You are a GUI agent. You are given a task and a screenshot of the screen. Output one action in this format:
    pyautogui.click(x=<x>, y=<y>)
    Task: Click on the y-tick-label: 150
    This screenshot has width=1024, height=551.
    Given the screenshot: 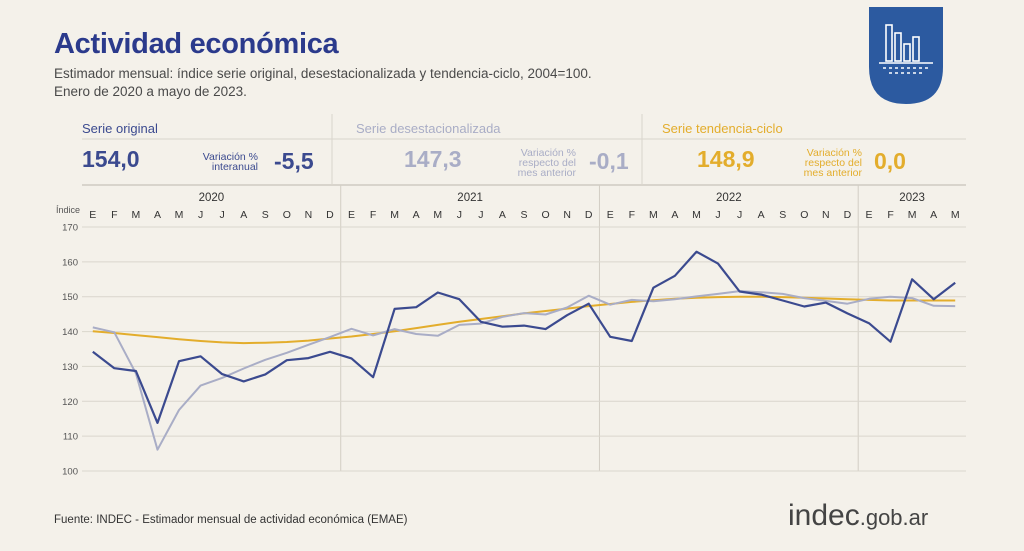 What is the action you would take?
    pyautogui.click(x=70, y=297)
    